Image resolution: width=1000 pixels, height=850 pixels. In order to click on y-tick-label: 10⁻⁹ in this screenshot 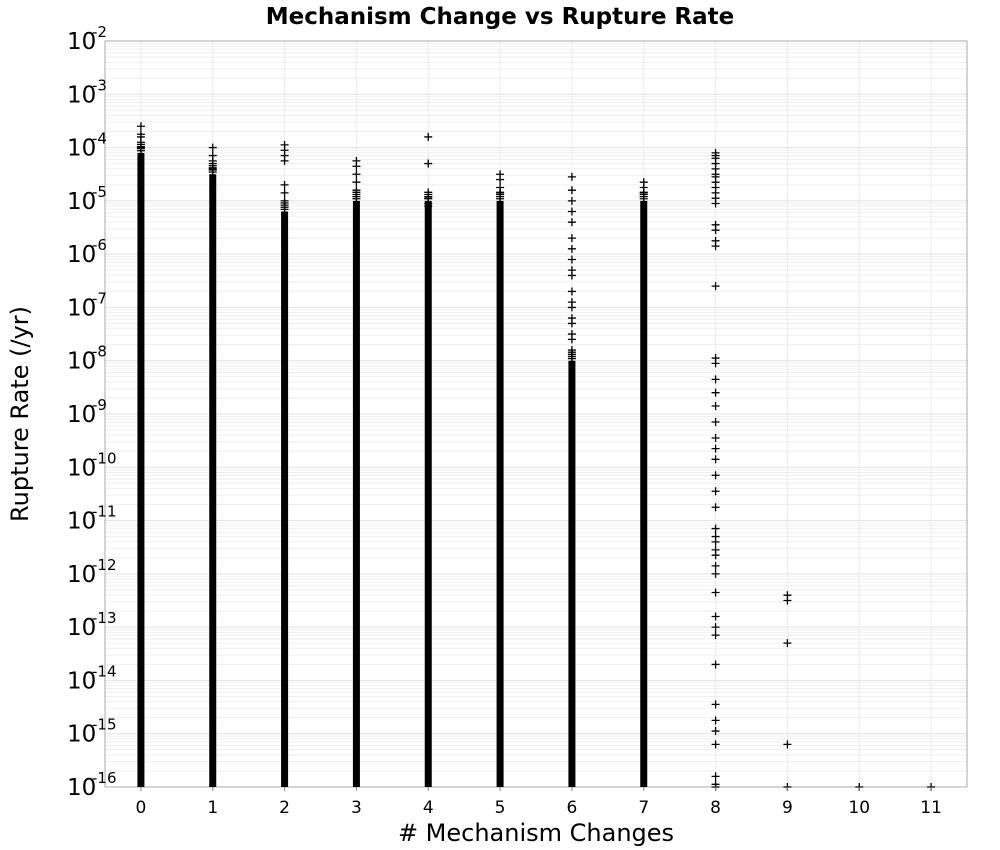, I will do `click(87, 412)`.